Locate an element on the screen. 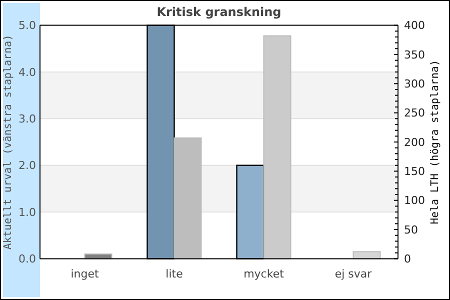 This screenshot has width=450, height=300. bar is located at coordinates (277, 147).